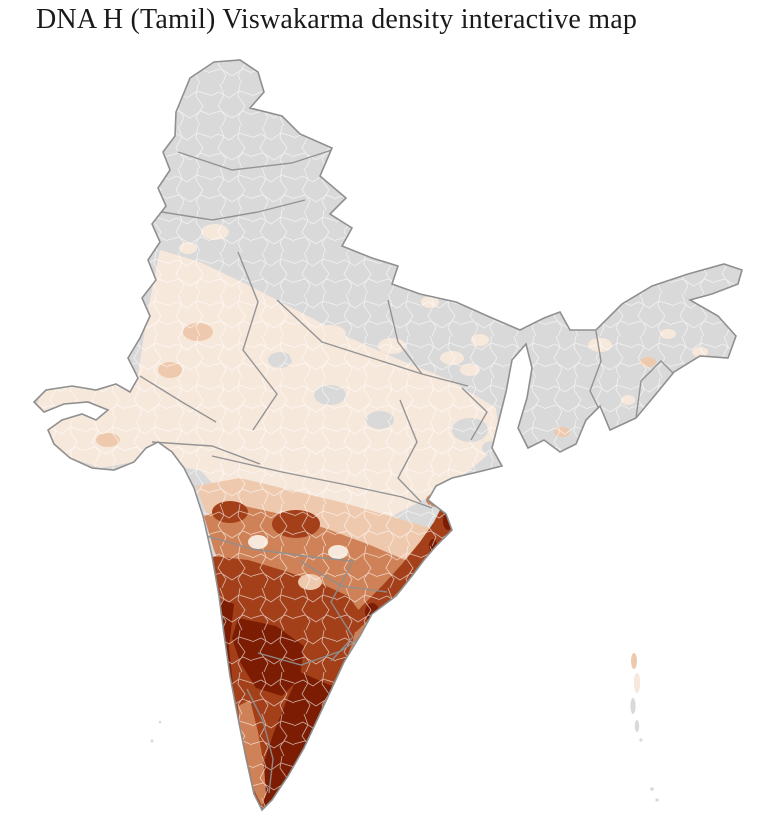 The height and width of the screenshot is (813, 770). Describe the element at coordinates (644, 727) in the screenshot. I see `andaman-nicobar-islands` at that location.